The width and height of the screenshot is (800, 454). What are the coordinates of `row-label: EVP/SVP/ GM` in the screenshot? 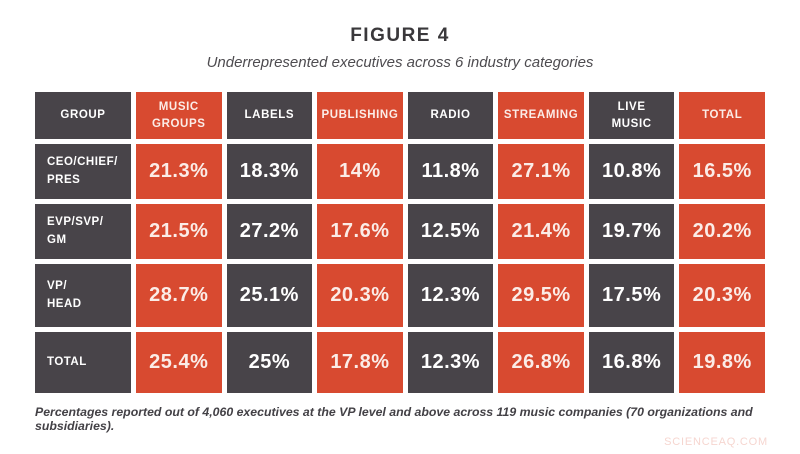 It's located at (83, 231).